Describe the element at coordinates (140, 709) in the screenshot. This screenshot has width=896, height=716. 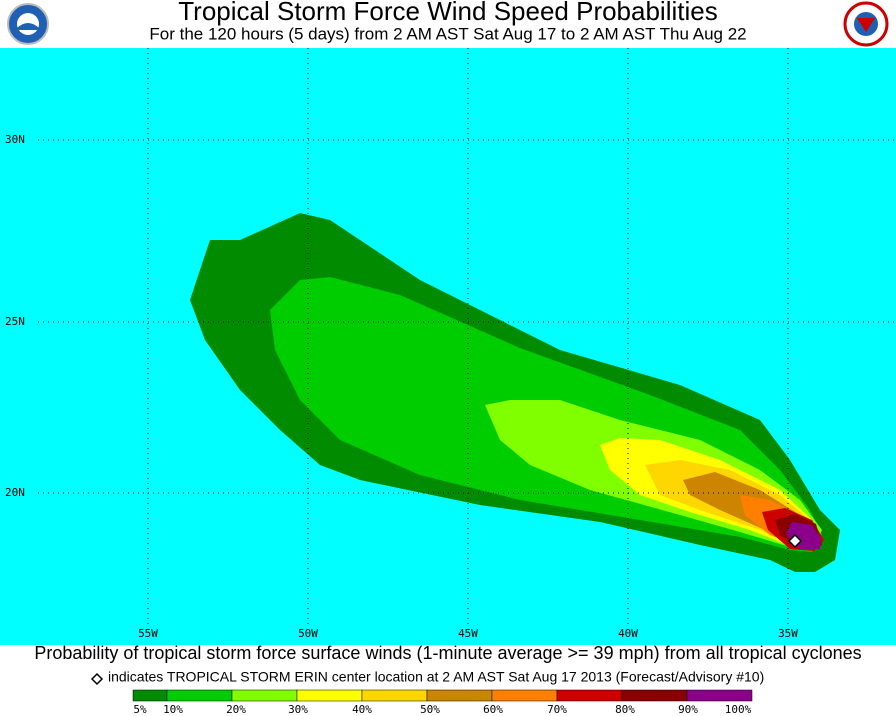
I see `legend-label: 5%` at that location.